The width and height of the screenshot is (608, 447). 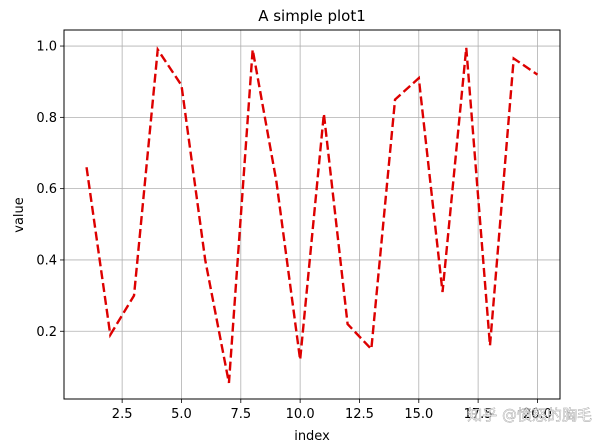 I want to click on watermark: 知乎 @愤怒的胸毛, so click(x=529, y=415).